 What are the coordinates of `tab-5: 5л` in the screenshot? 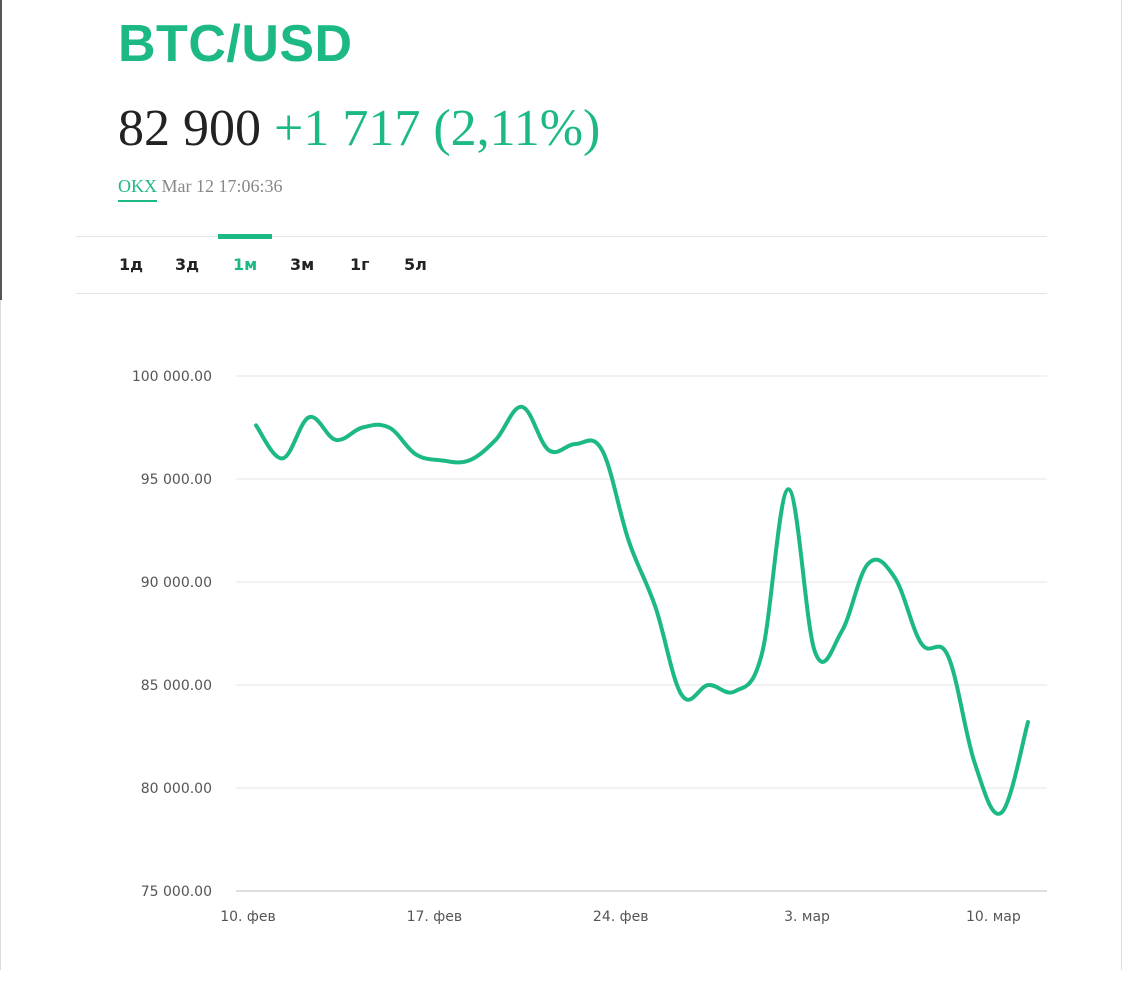 It's located at (415, 264).